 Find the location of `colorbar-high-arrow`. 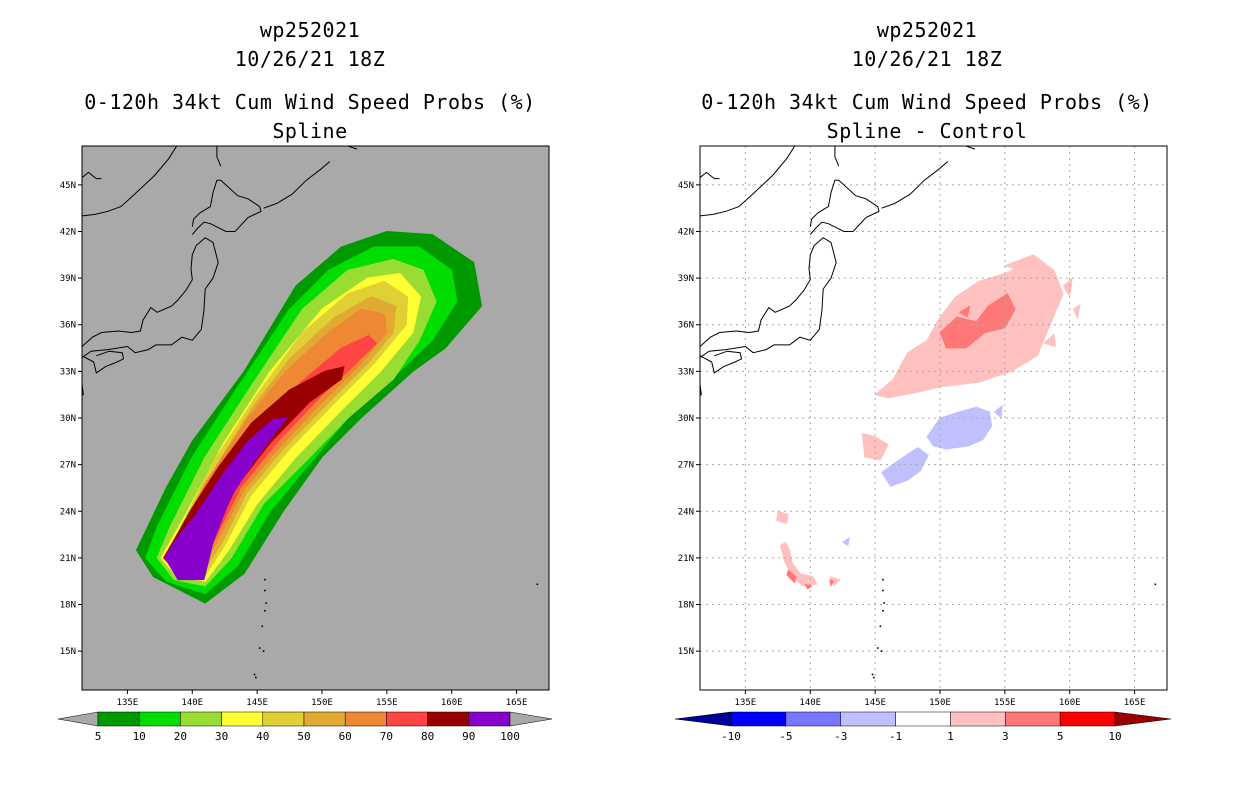

colorbar-high-arrow is located at coordinates (1143, 719).